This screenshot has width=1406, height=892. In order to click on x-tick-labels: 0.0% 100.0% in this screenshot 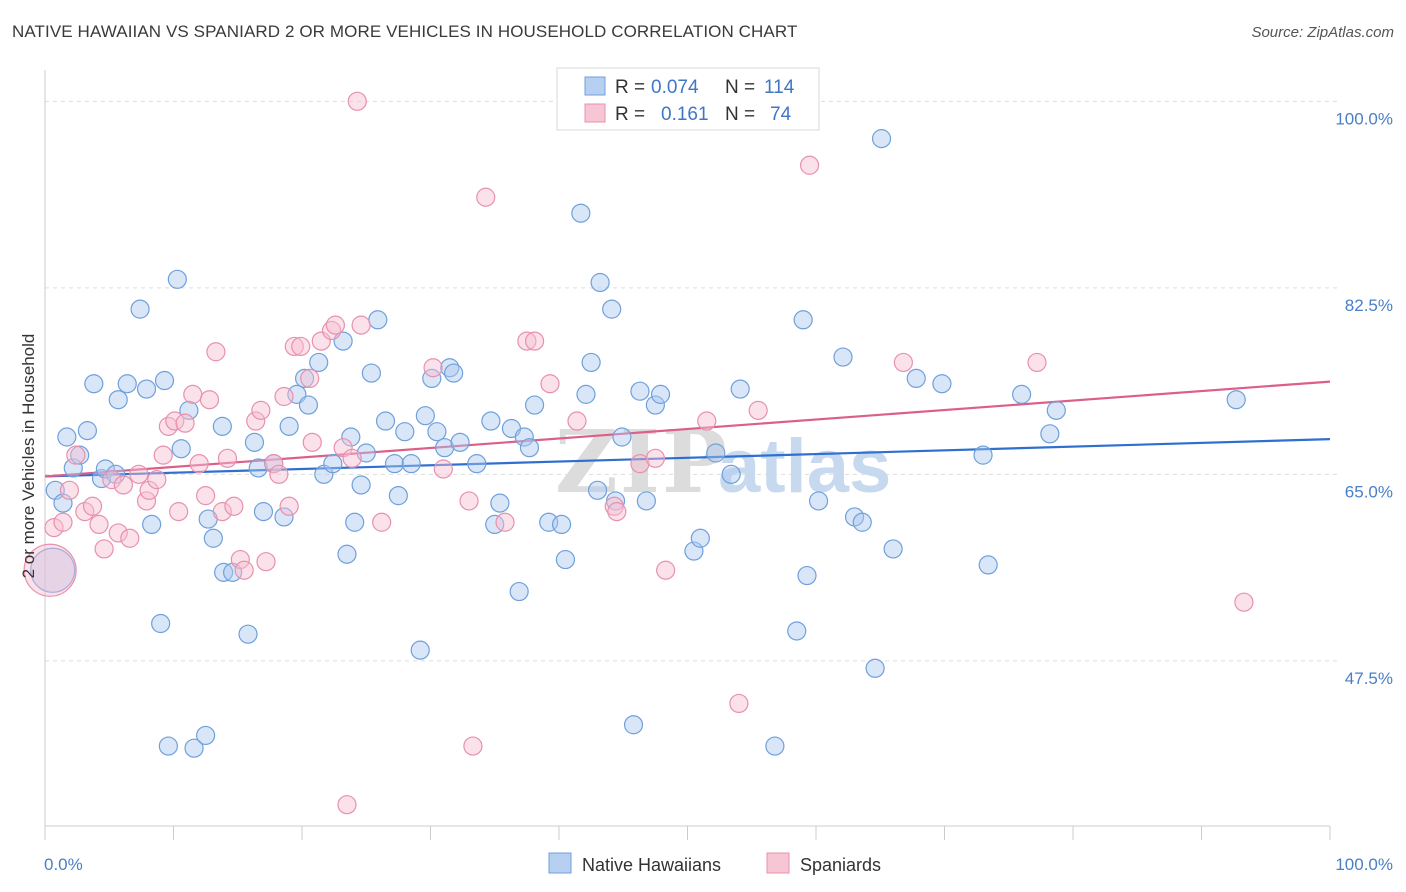, I will do `click(718, 864)`.